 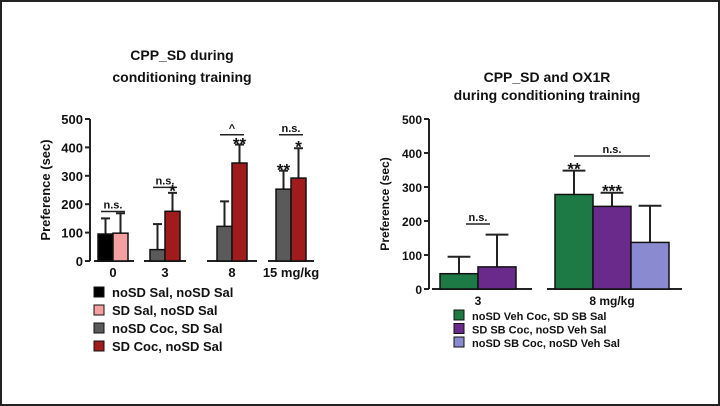 What do you see at coordinates (181, 55) in the screenshot?
I see `chart-title: CPP_SD during` at bounding box center [181, 55].